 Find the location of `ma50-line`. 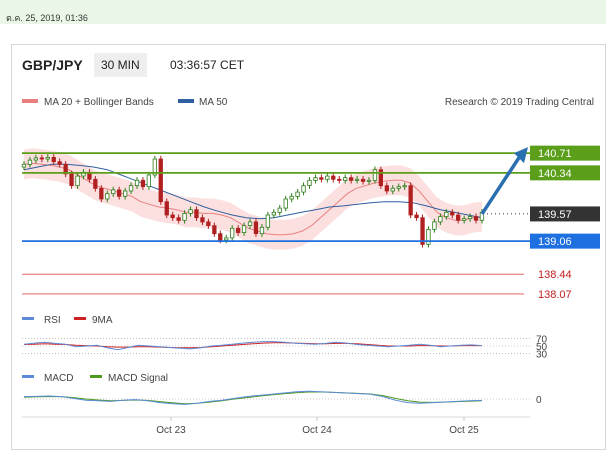

ma50-line is located at coordinates (253, 191).